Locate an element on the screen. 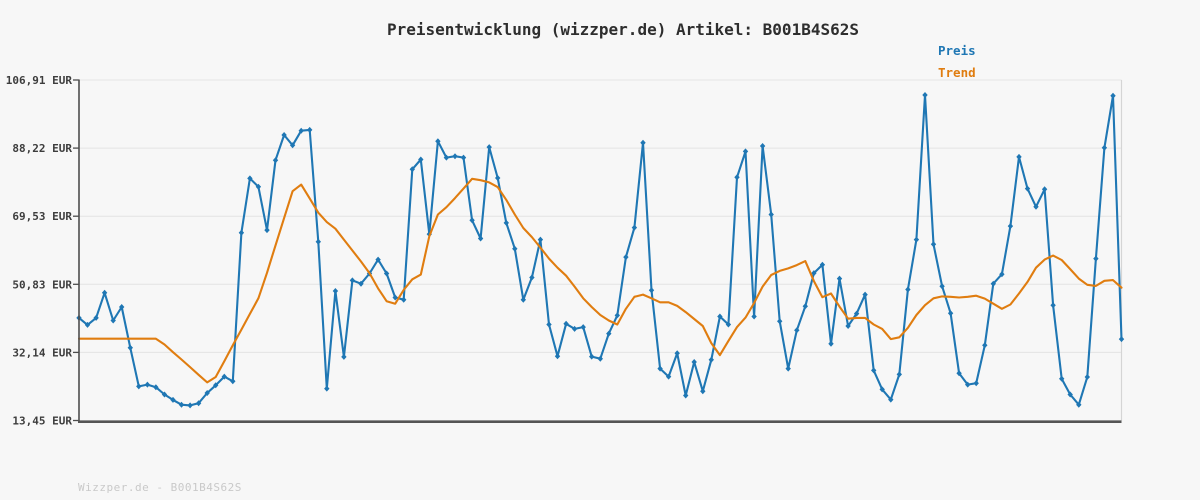  watermark-text: Wizzper.de - B001B4S62S is located at coordinates (160, 487).